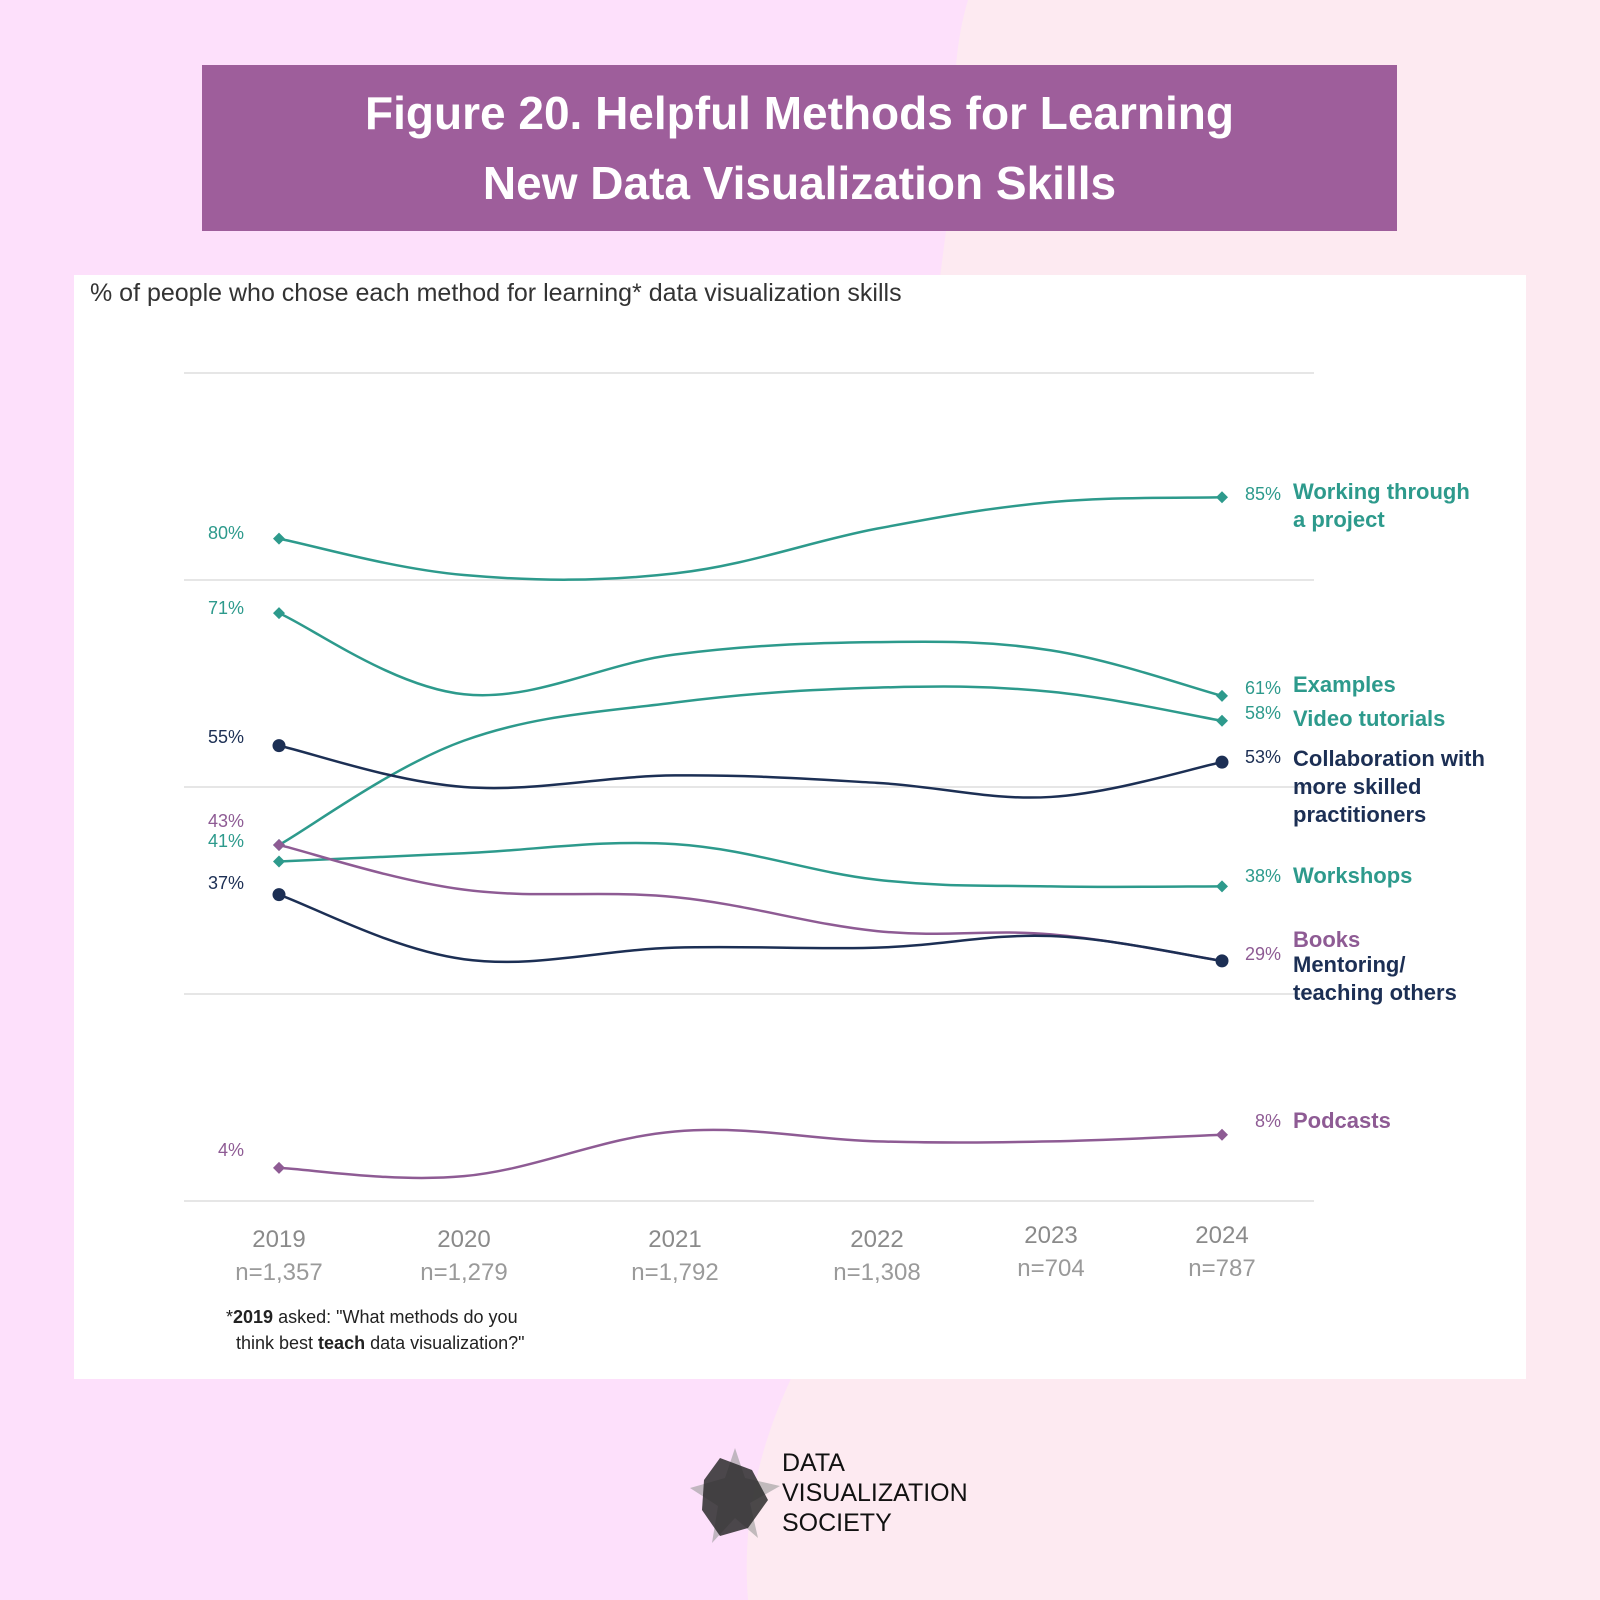 This screenshot has height=1600, width=1600. What do you see at coordinates (1050, 1235) in the screenshot?
I see `x-tick-label-year: 2023` at bounding box center [1050, 1235].